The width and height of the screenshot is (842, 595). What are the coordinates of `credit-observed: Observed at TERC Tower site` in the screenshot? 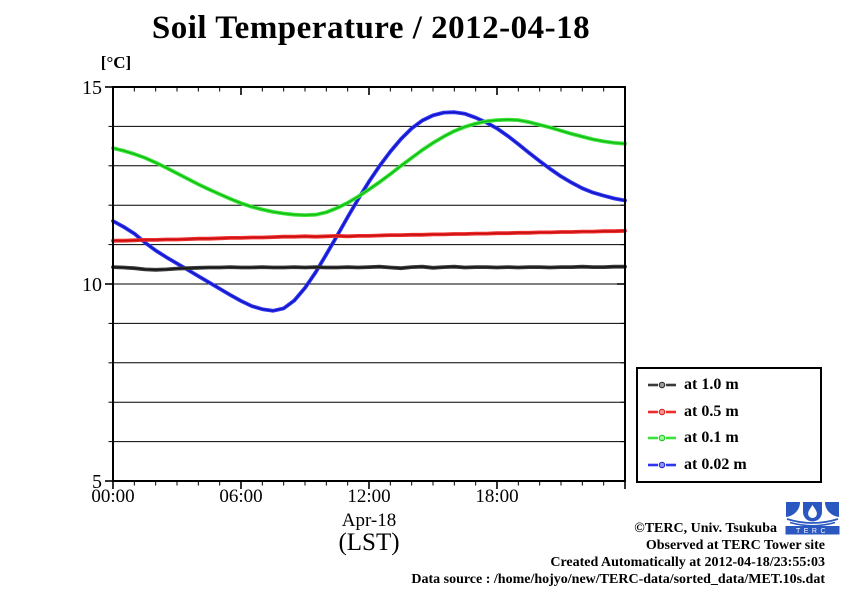 It's located at (735, 545).